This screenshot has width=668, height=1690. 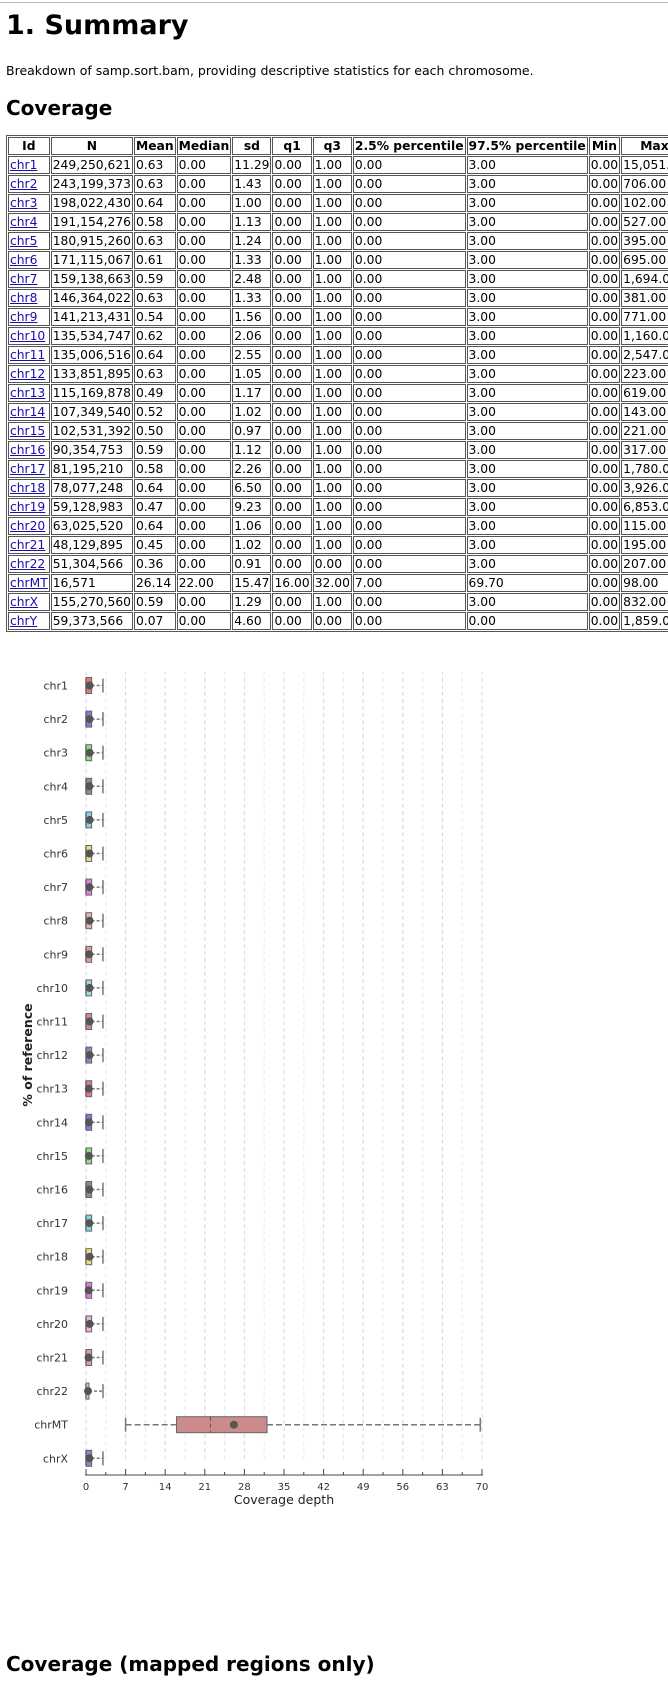 What do you see at coordinates (154, 583) in the screenshot?
I see `table-cell: 26.14` at bounding box center [154, 583].